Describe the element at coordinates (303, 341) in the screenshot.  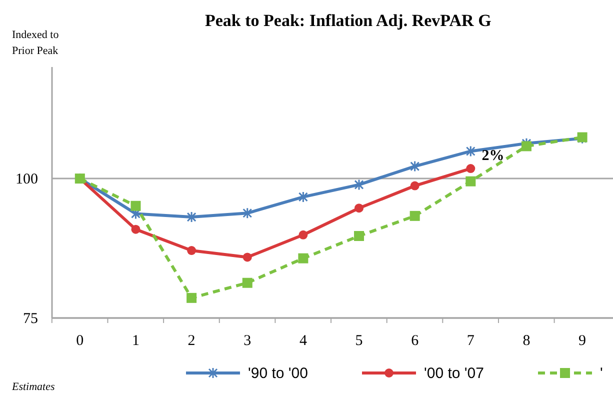
I see `x-tick-label: 4` at that location.